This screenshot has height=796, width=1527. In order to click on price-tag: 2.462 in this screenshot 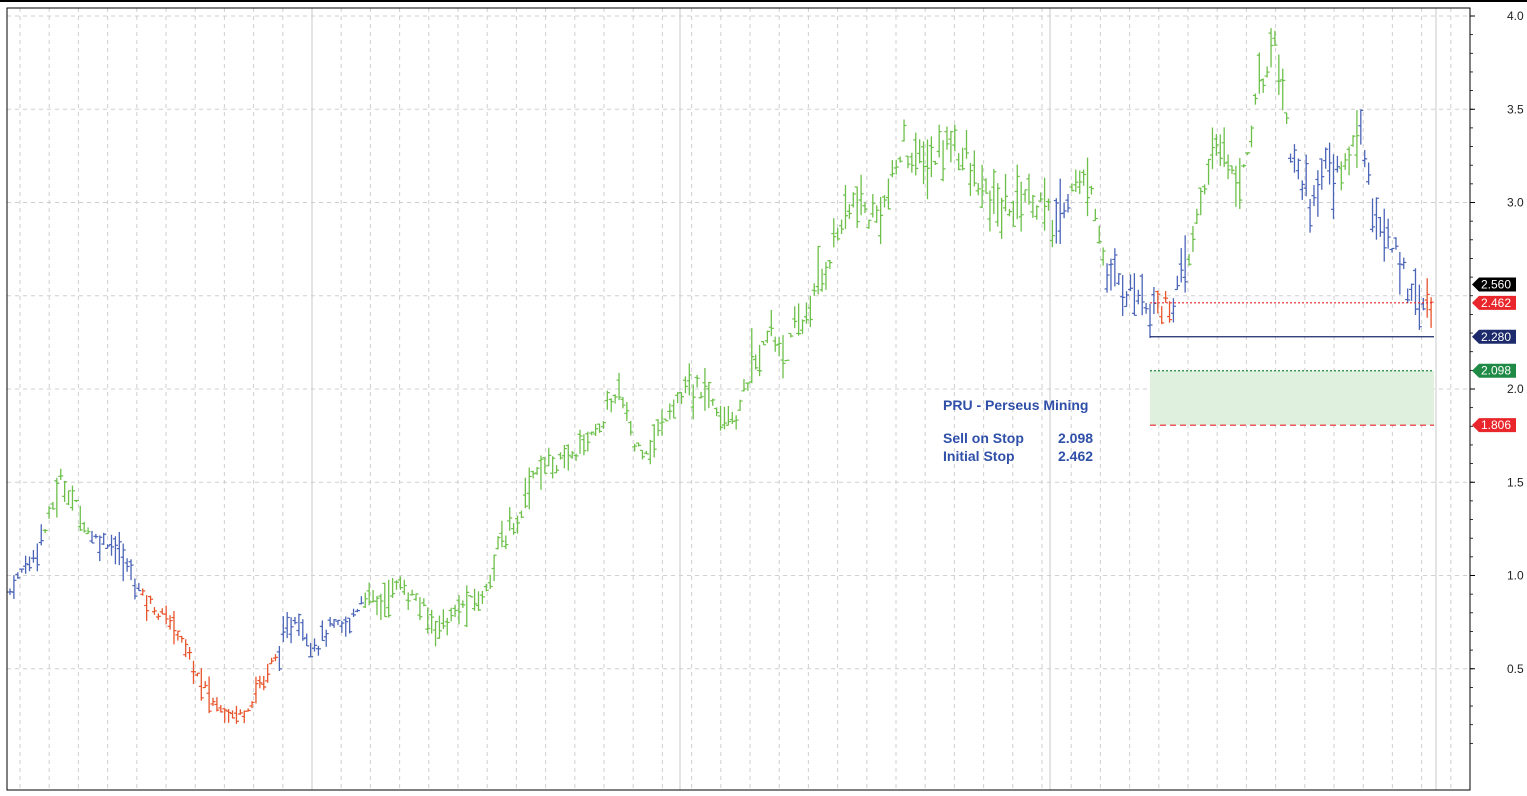, I will do `click(1494, 302)`.